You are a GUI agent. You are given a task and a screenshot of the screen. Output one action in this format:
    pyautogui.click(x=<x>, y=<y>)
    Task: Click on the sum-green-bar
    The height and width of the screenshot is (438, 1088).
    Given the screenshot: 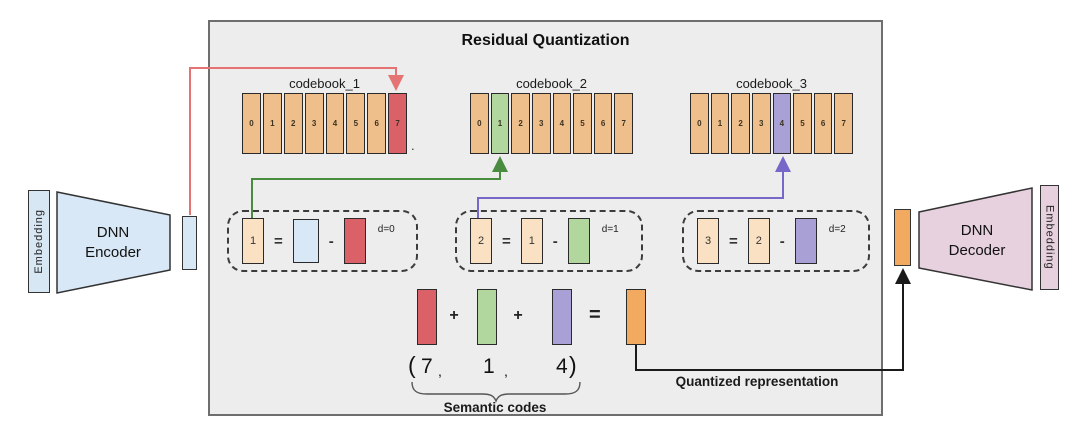 What is the action you would take?
    pyautogui.click(x=487, y=317)
    